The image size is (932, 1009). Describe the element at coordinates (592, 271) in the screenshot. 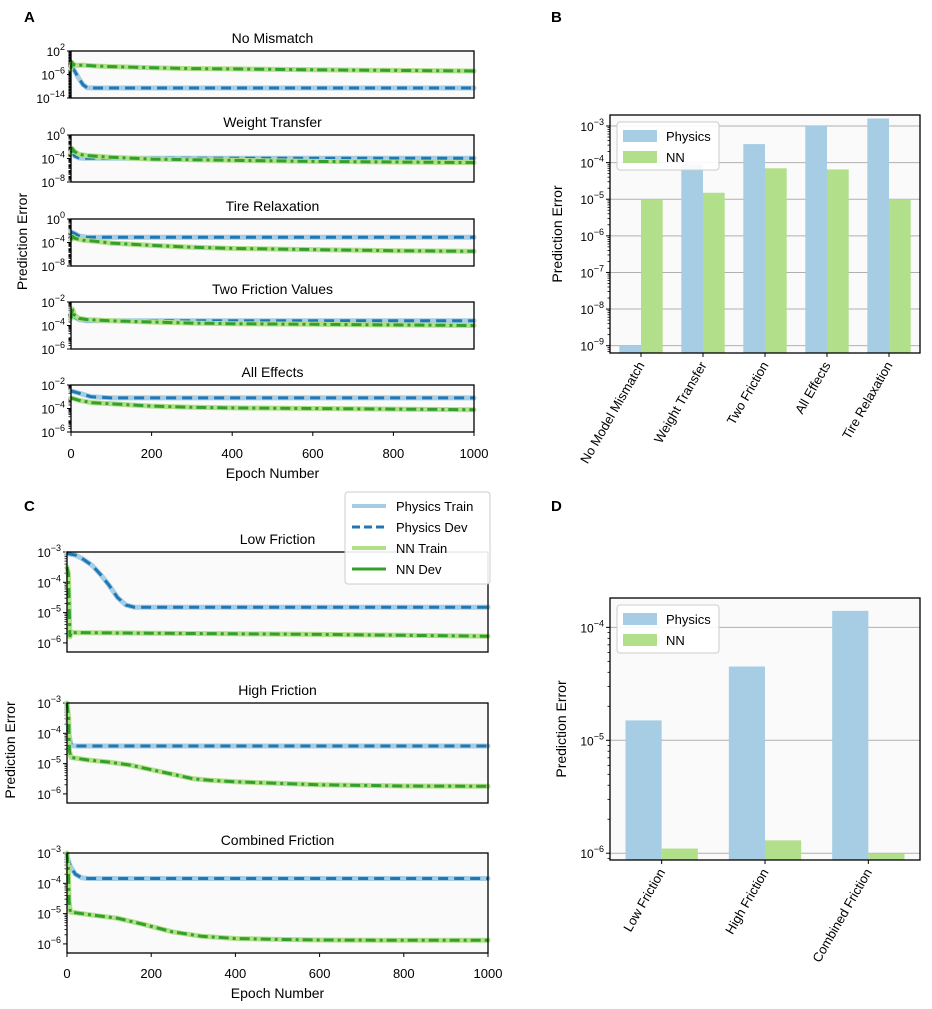

I see `y-tick-label: 10⁻⁷` at that location.